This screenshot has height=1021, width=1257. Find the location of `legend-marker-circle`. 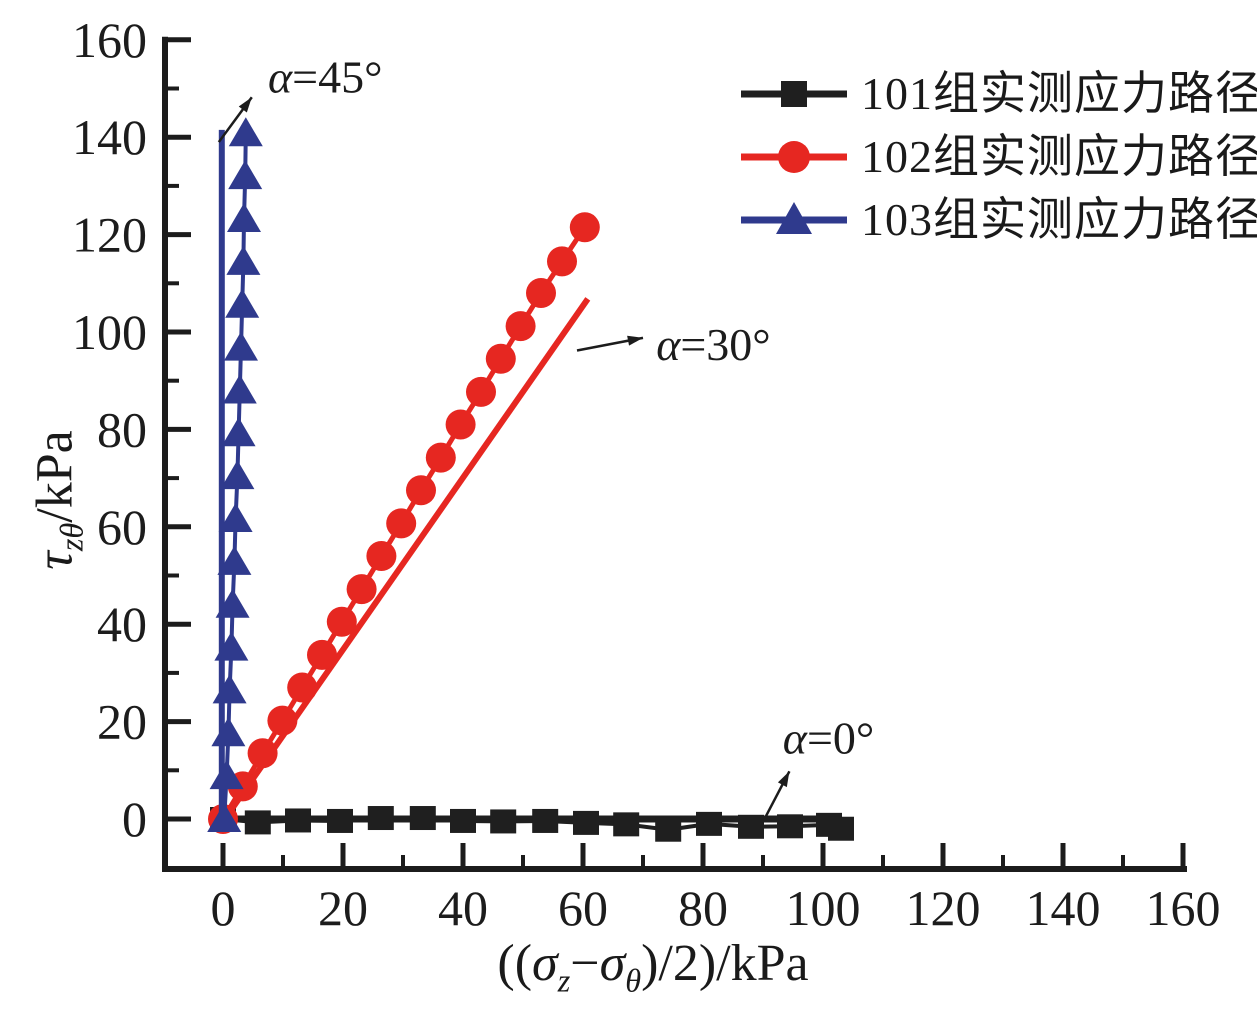

legend-marker-circle is located at coordinates (794, 156).